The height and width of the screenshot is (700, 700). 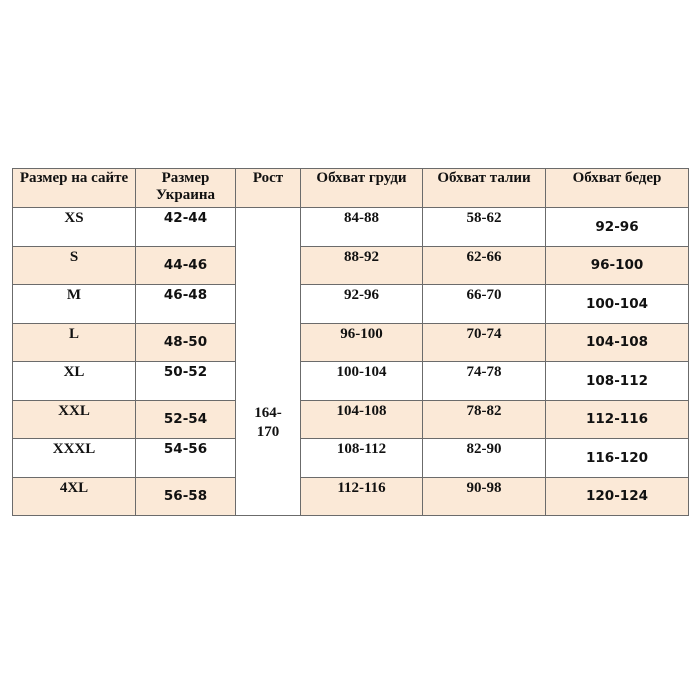 I want to click on header-waist: Обхват талии, so click(x=484, y=188).